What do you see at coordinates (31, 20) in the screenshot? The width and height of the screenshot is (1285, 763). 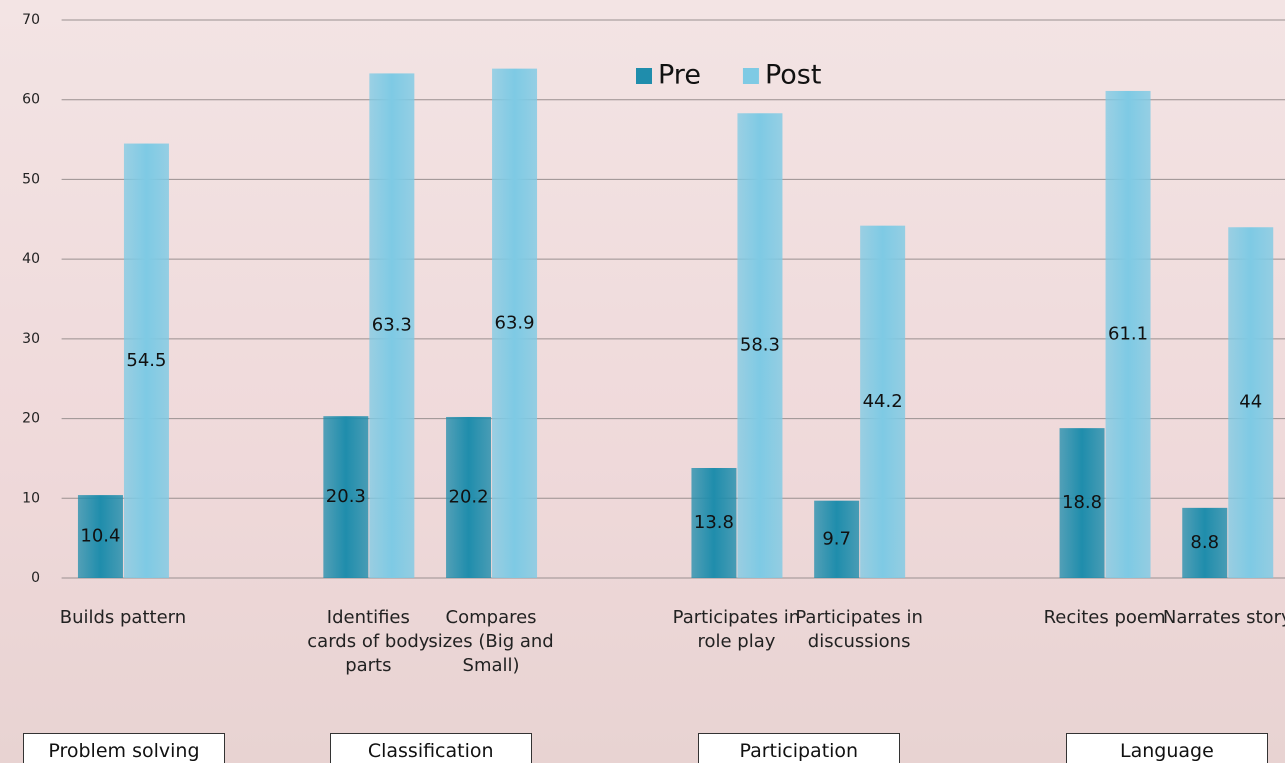 I see `y-tick-label: 70` at bounding box center [31, 20].